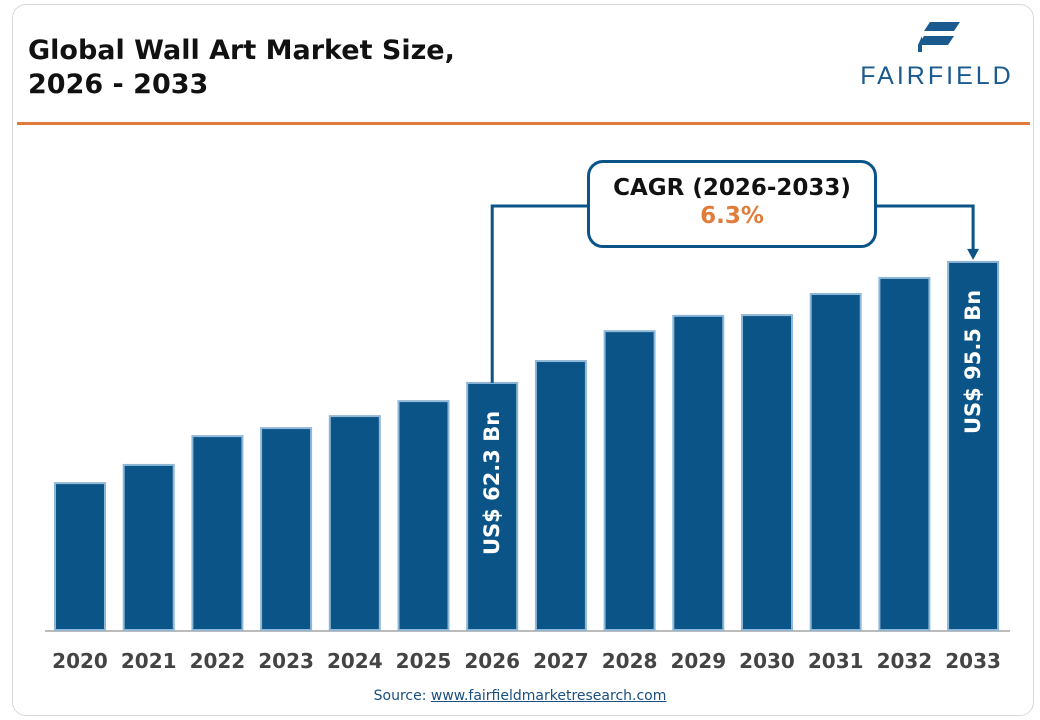 This screenshot has width=1040, height=720. What do you see at coordinates (355, 661) in the screenshot?
I see `x-tick-label: 2024` at bounding box center [355, 661].